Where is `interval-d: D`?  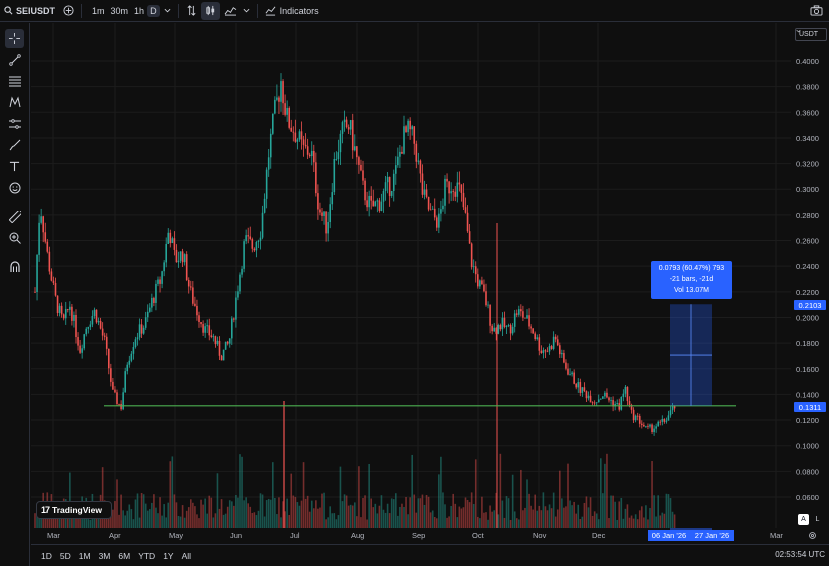
interval-d: D is located at coordinates (153, 10).